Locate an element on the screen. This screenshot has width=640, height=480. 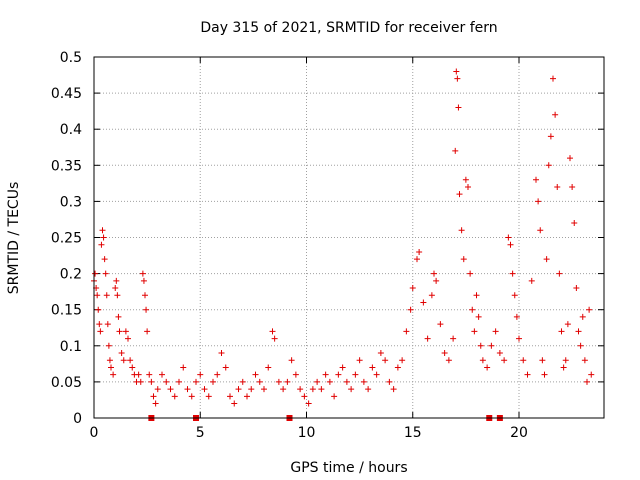
x-tick-label: 20 is located at coordinates (519, 433).